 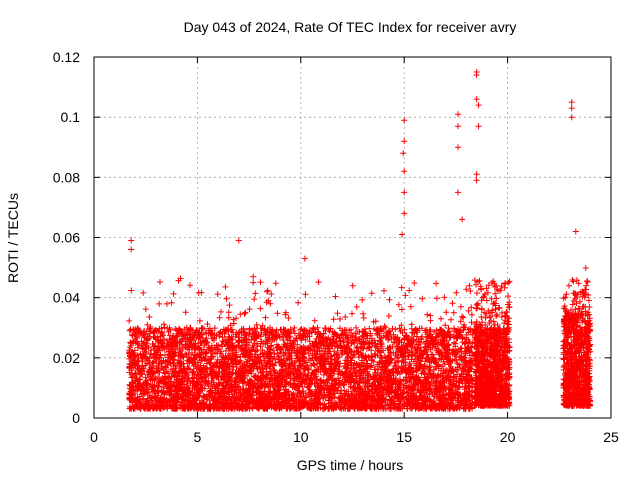 I want to click on y-tick-label: 0.04, so click(x=66, y=298).